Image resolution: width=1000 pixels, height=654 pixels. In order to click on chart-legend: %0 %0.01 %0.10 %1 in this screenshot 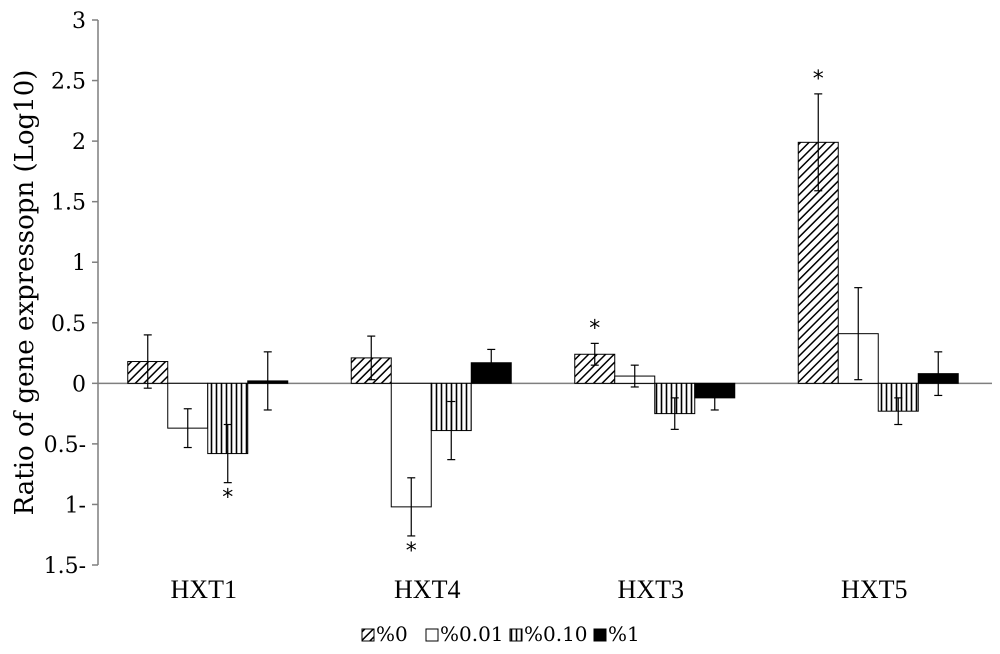, I will do `click(500, 634)`.